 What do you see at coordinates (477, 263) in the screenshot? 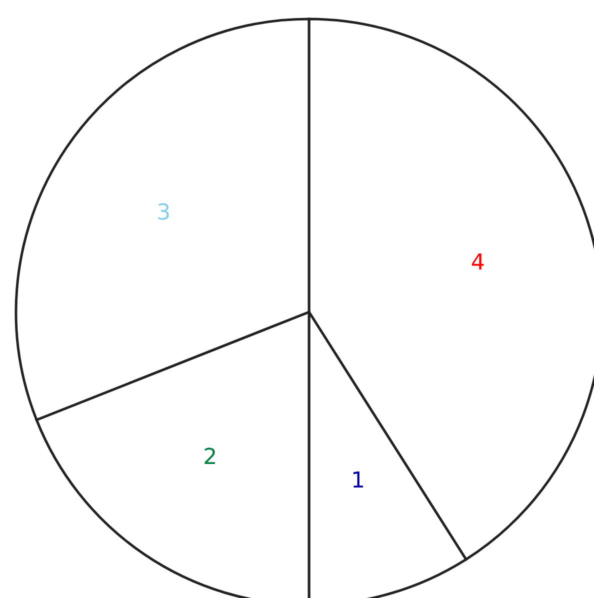
I see `slice-label: 4` at bounding box center [477, 263].